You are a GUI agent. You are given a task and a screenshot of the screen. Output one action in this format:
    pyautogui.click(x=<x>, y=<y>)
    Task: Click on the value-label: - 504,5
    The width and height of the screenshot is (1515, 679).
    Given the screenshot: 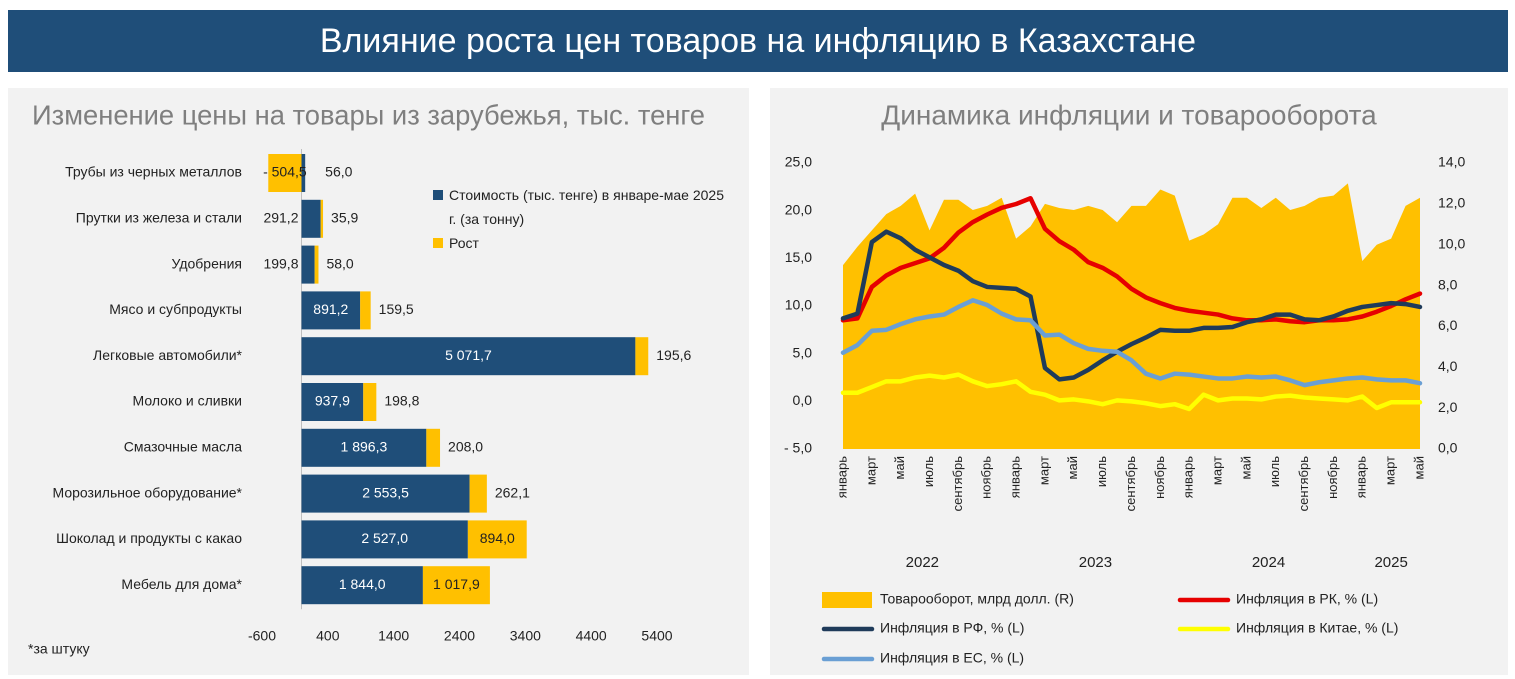 What is the action you would take?
    pyautogui.click(x=285, y=172)
    